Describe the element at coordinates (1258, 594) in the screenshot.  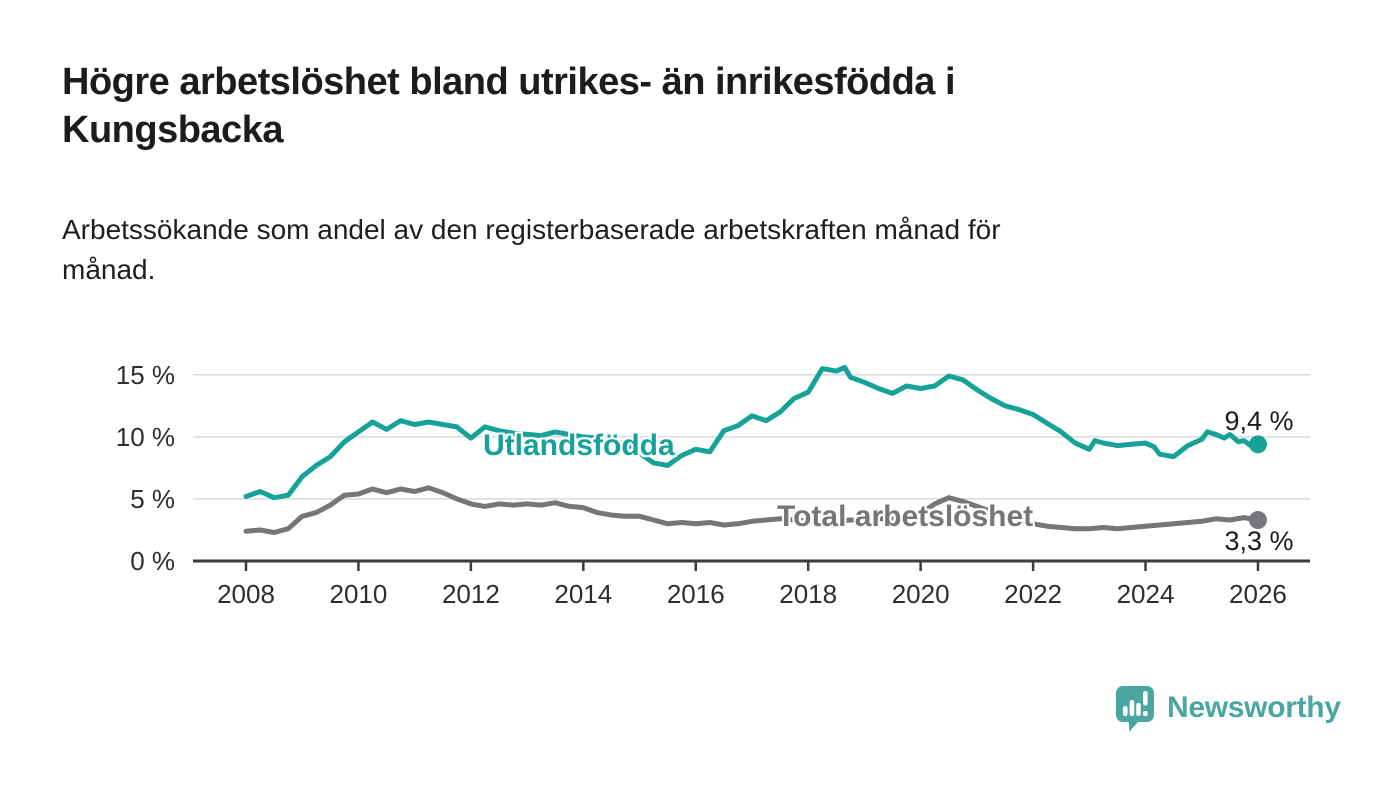
I see `x-axis-label: 2026` at that location.